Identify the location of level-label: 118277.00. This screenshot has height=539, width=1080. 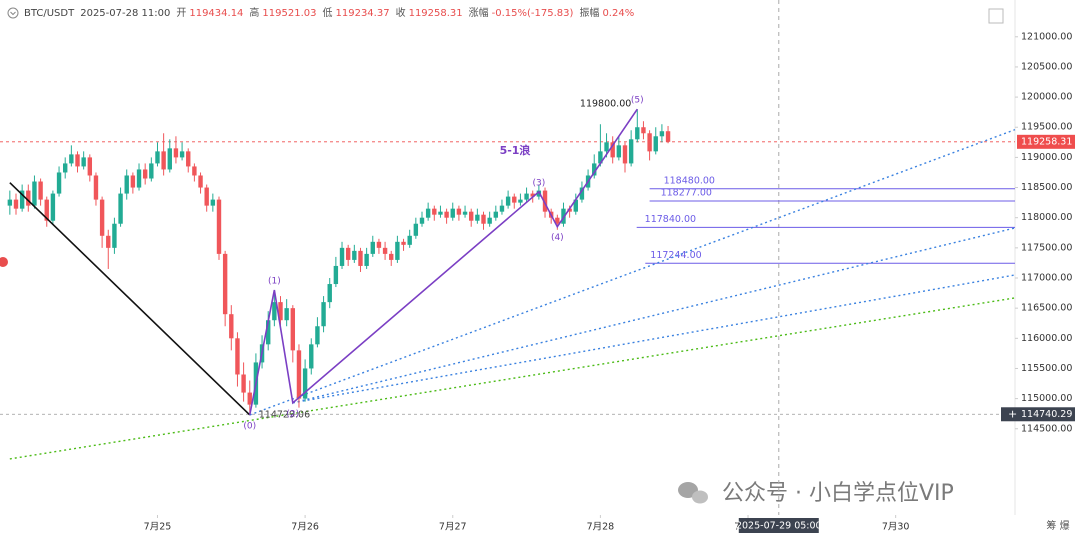
(686, 192).